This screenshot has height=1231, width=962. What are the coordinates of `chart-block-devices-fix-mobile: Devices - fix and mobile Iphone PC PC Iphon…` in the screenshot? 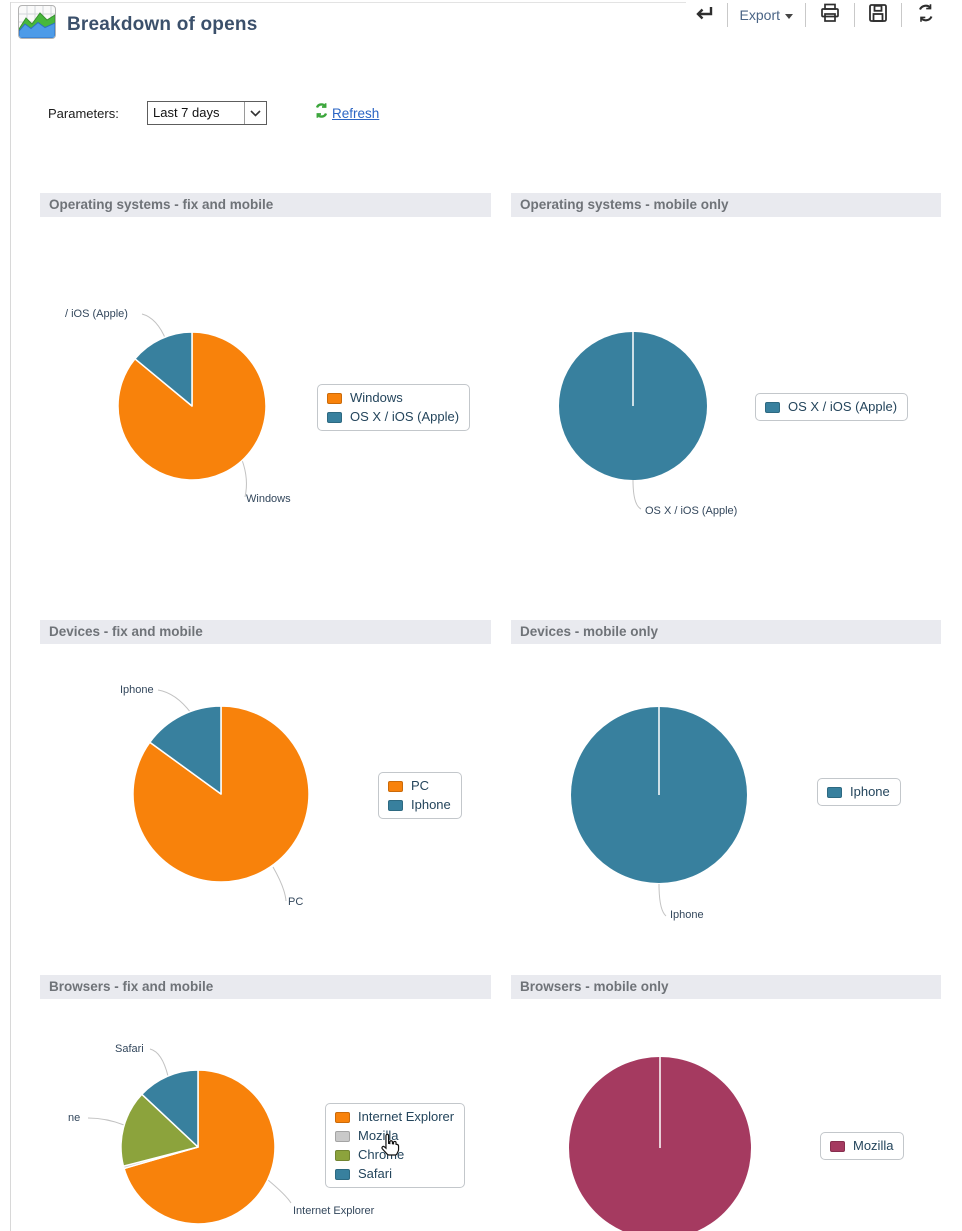 It's located at (265, 797).